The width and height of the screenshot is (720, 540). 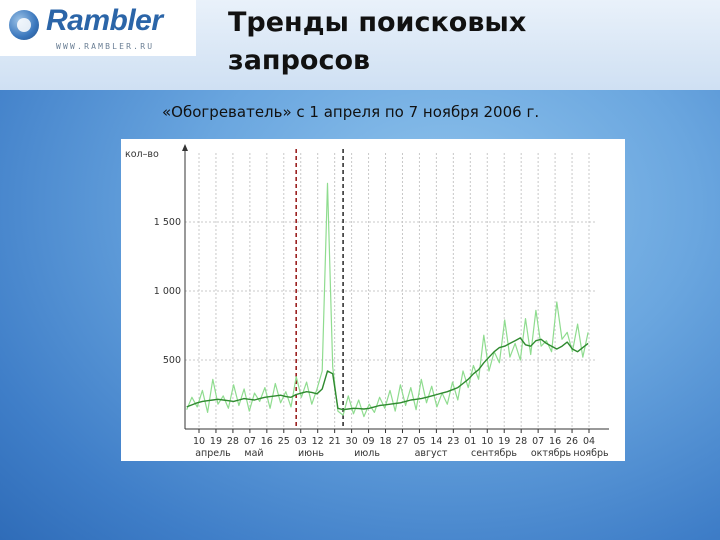 What do you see at coordinates (301, 441) in the screenshot?
I see `x-tick-label: 03` at bounding box center [301, 441].